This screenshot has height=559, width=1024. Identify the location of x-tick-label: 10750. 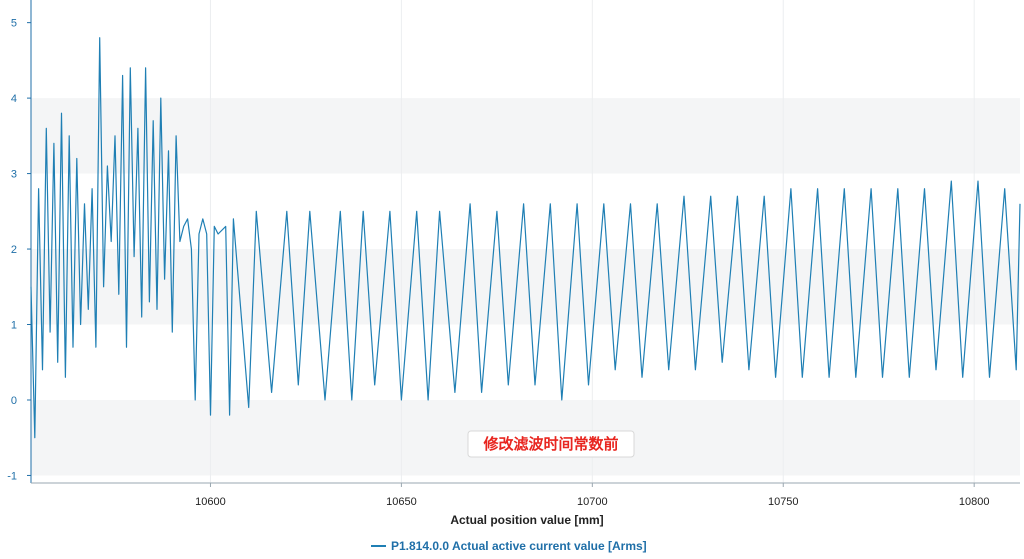
(783, 502).